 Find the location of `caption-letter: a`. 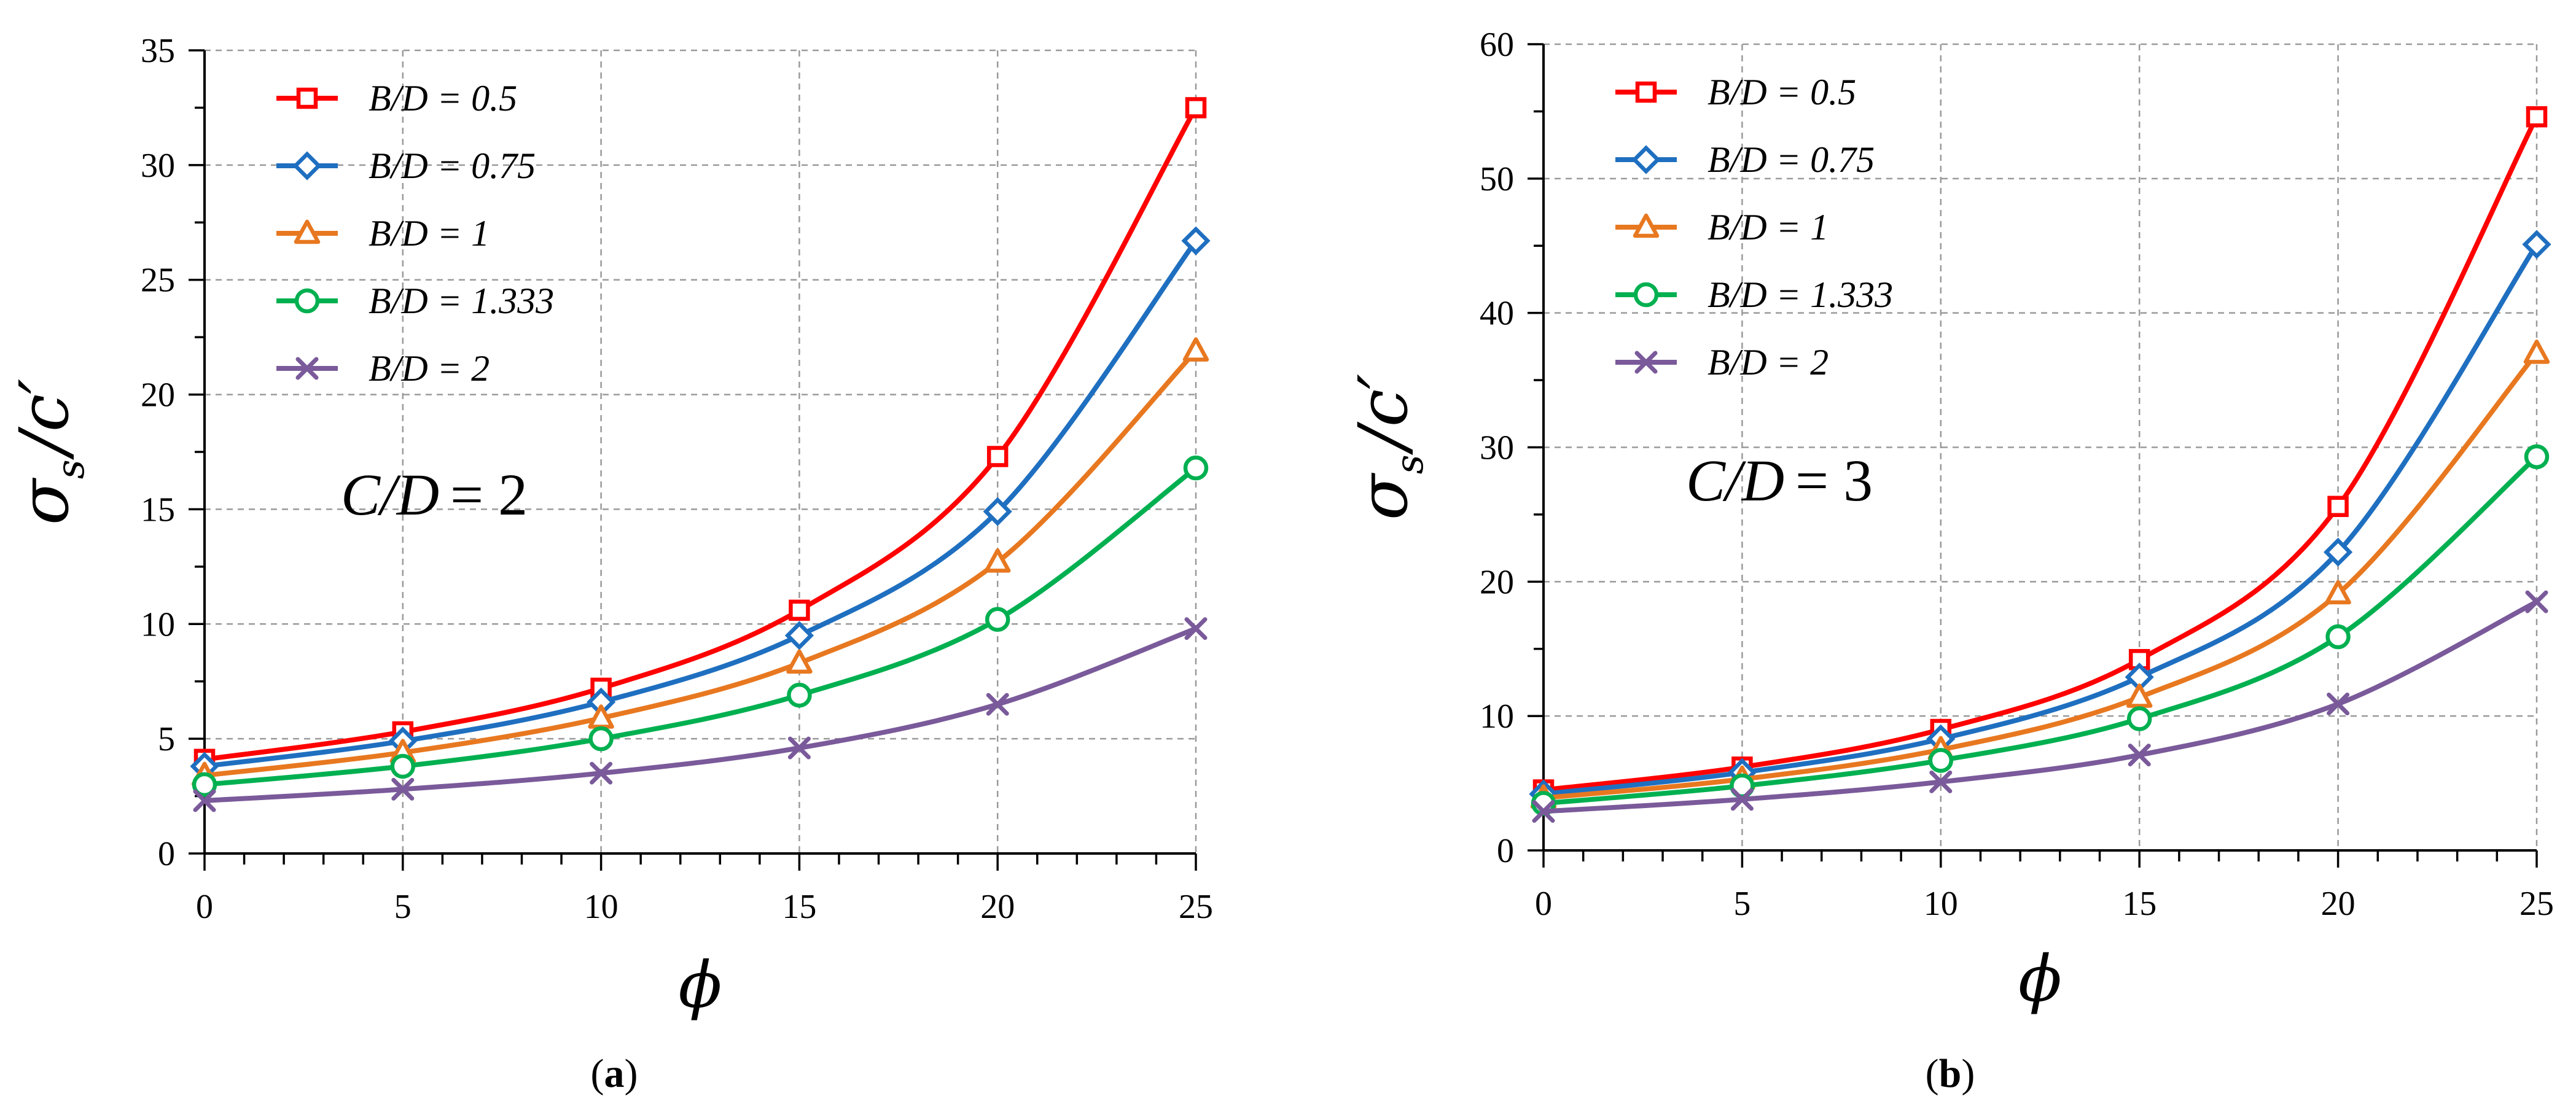

caption-letter: a is located at coordinates (614, 1073).